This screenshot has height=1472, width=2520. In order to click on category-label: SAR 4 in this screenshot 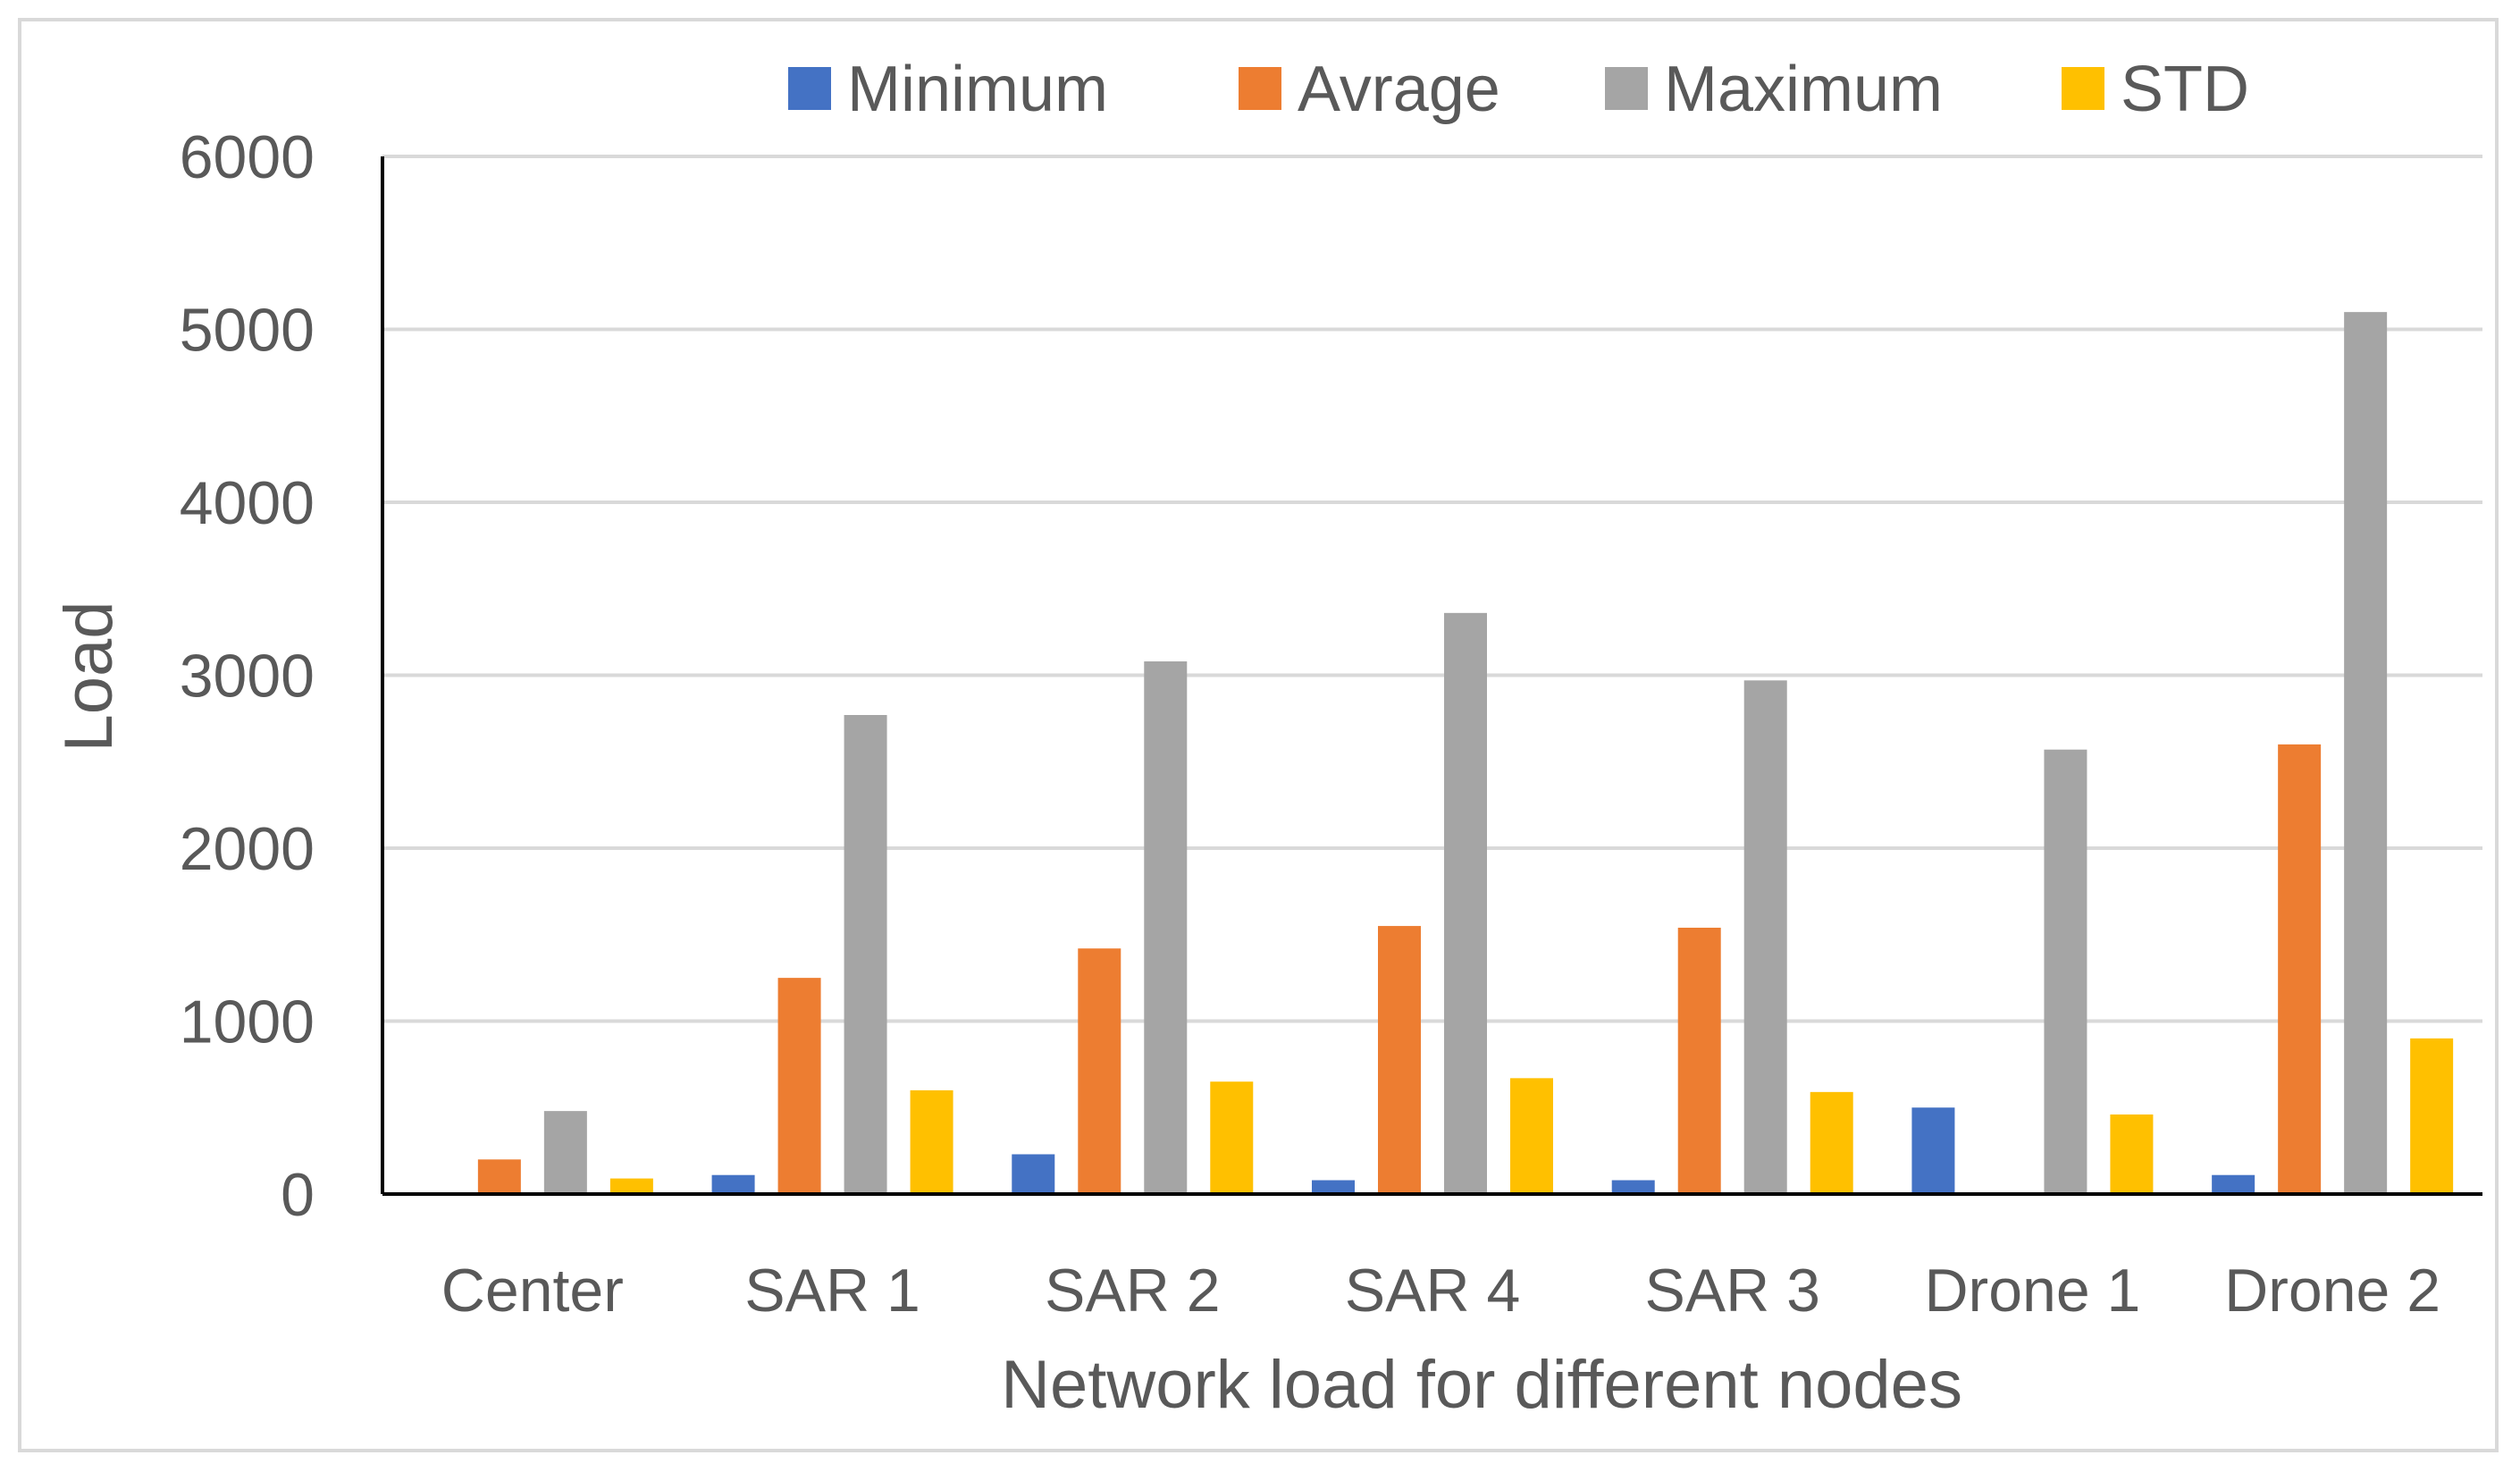, I will do `click(1433, 1291)`.